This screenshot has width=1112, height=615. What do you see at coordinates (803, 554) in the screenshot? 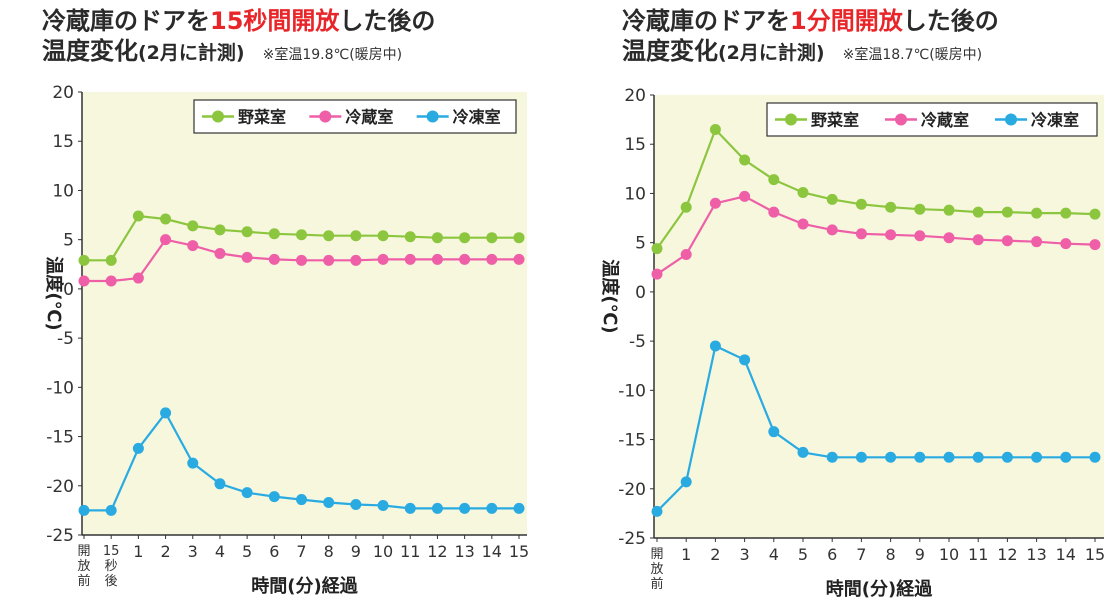
I see `x-tick-label: 5` at bounding box center [803, 554].